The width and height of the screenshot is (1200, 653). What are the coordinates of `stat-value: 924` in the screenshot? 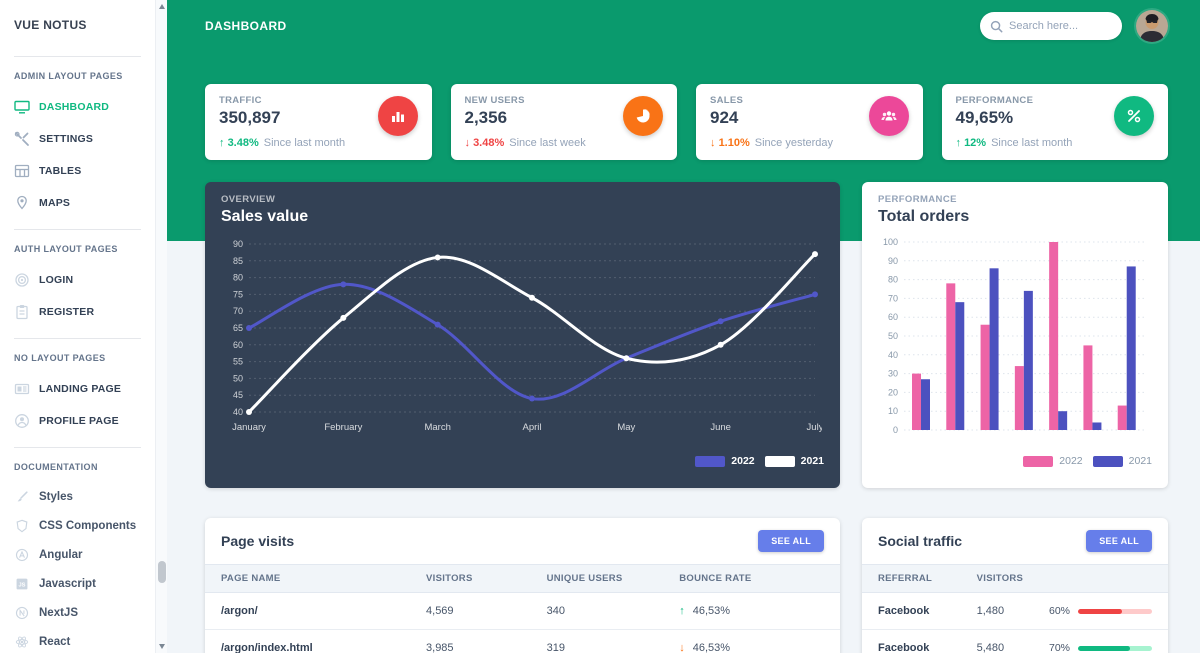 It's located at (724, 117).